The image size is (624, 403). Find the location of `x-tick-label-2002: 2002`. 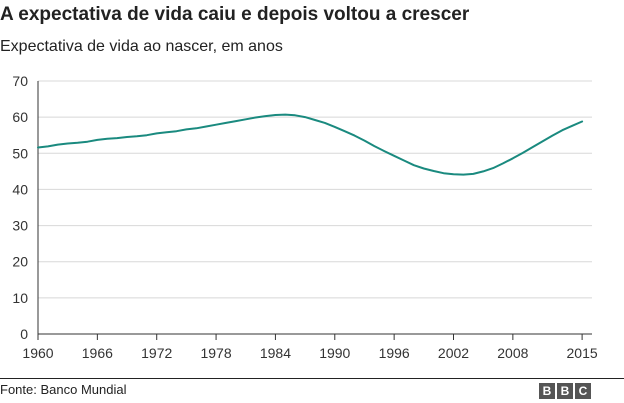

x-tick-label-2002: 2002 is located at coordinates (453, 353).